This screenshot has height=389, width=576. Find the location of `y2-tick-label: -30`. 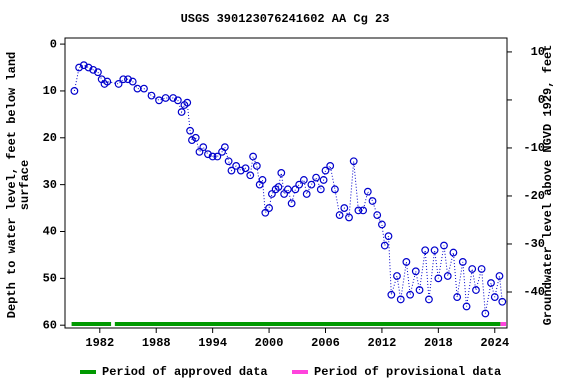

y2-tick-label: -30 is located at coordinates (534, 244).